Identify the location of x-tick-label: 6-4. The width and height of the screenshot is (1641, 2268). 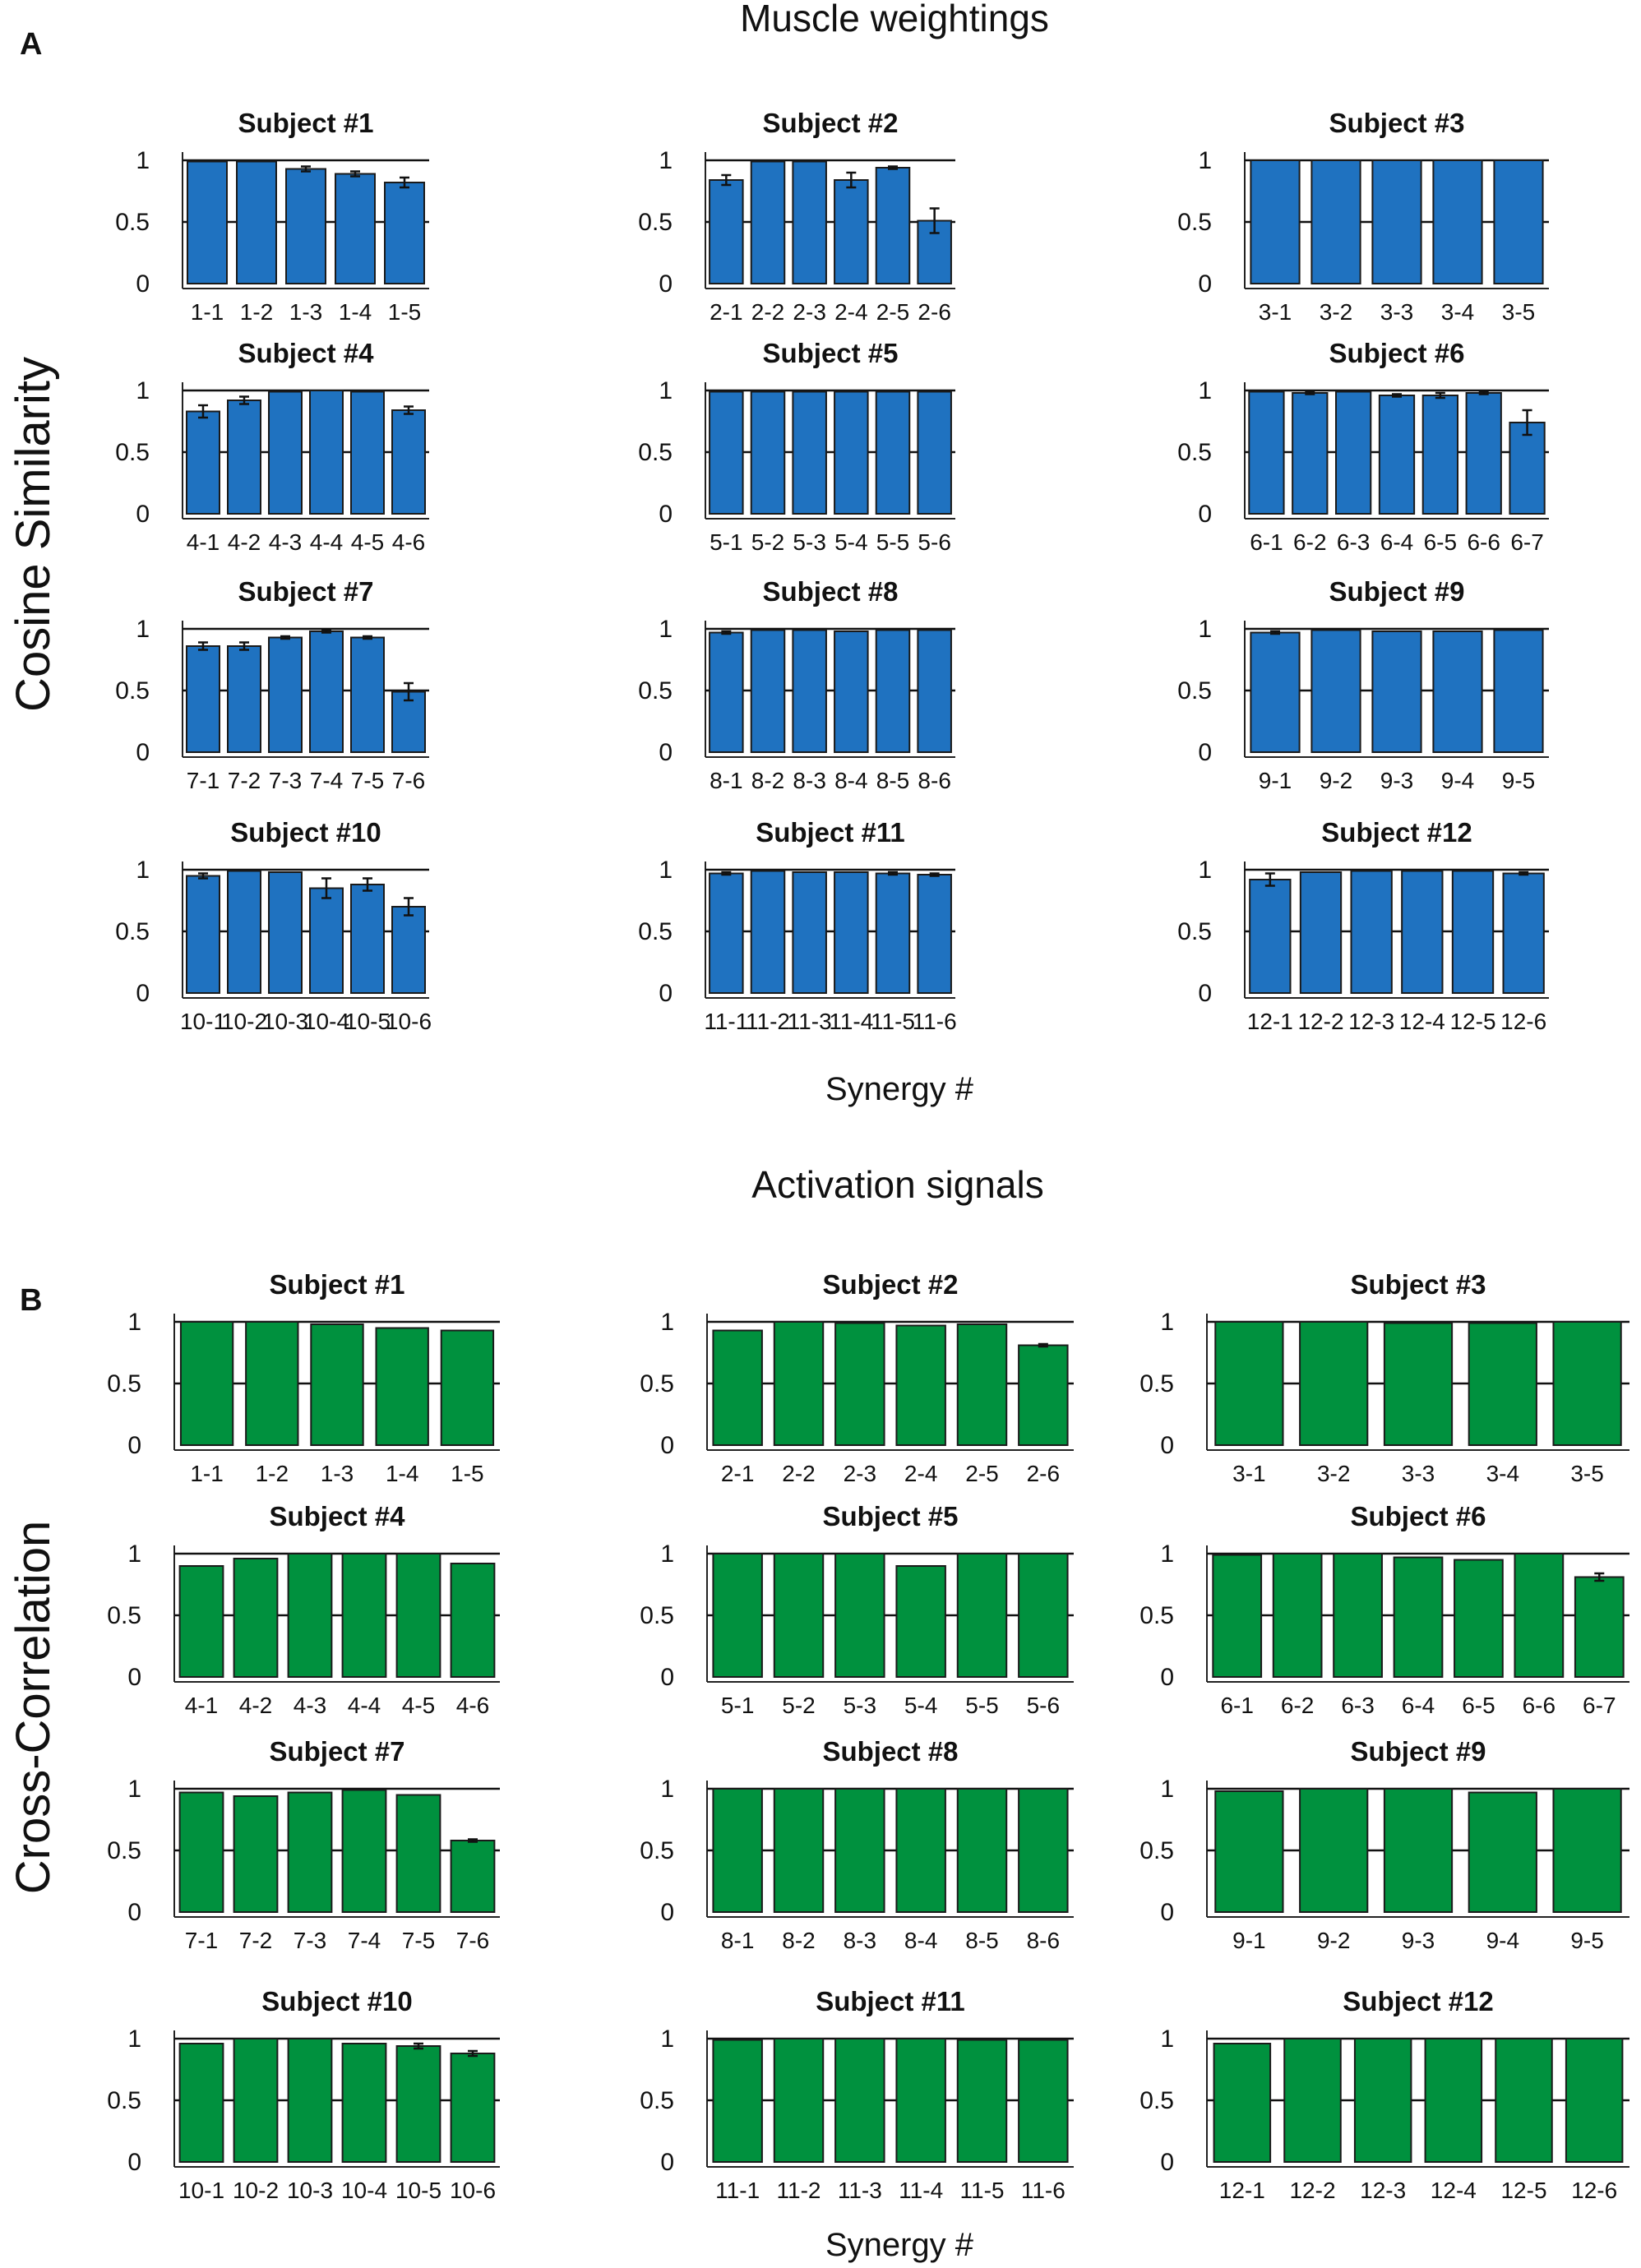
(1418, 1705).